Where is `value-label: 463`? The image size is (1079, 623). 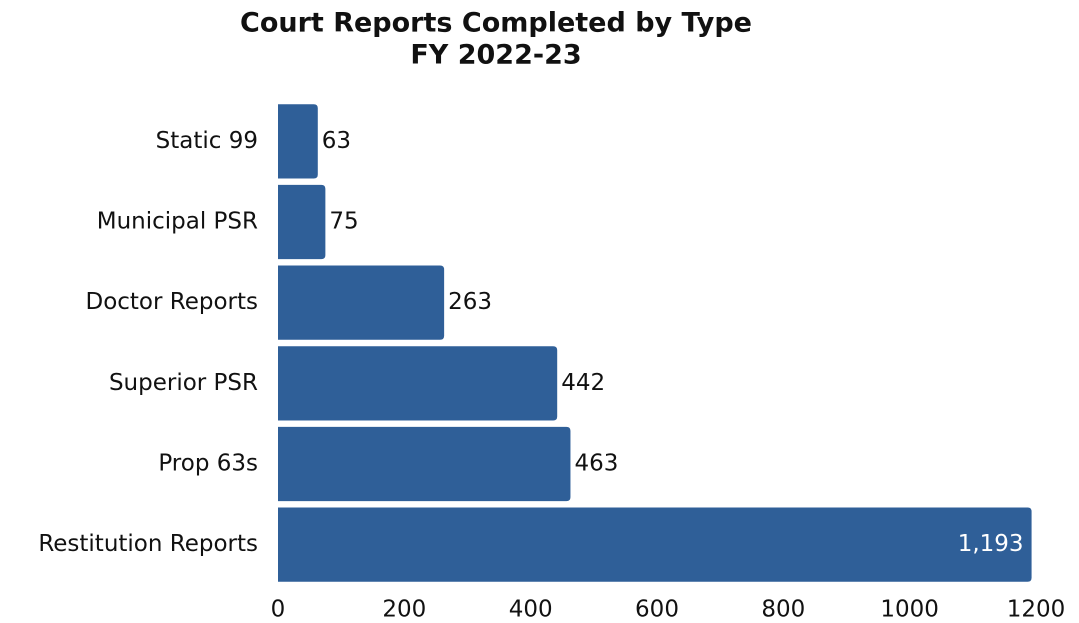 value-label: 463 is located at coordinates (596, 464).